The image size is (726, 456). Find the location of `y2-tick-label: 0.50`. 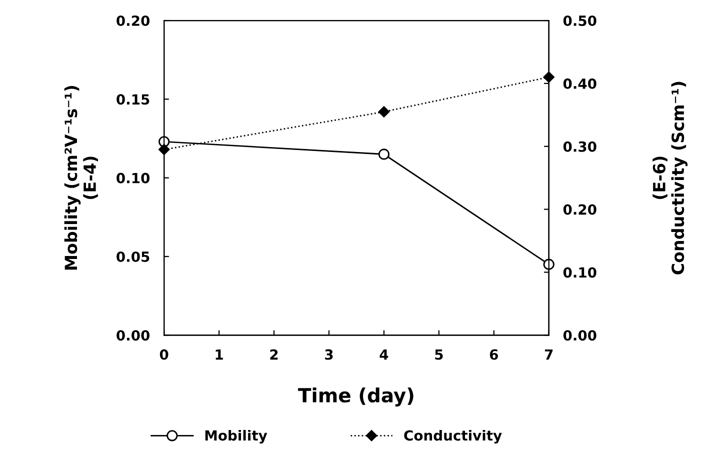

y2-tick-label: 0.50 is located at coordinates (579, 20).